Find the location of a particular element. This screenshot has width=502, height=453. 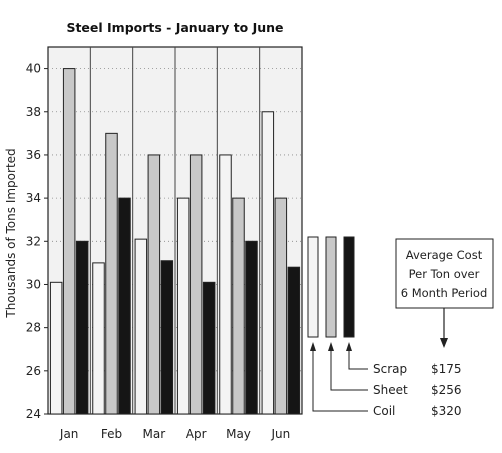

y-tick-label-30: 30 is located at coordinates (33, 284).